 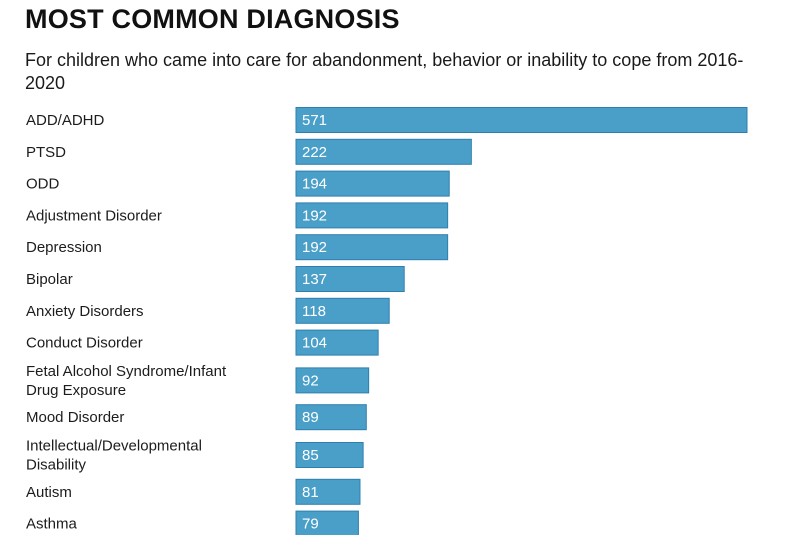 What do you see at coordinates (75, 417) in the screenshot?
I see `category-label-mood-disorder: Mood Disorder` at bounding box center [75, 417].